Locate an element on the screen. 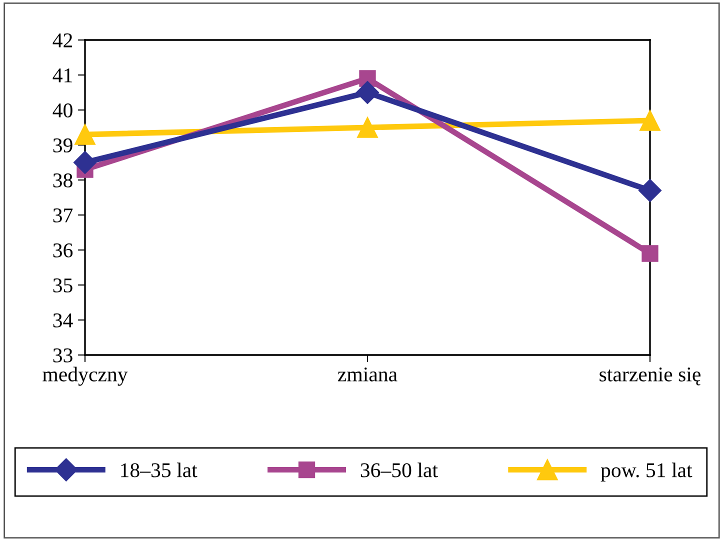 The width and height of the screenshot is (722, 540). y-tick-label: 33 is located at coordinates (62, 355).